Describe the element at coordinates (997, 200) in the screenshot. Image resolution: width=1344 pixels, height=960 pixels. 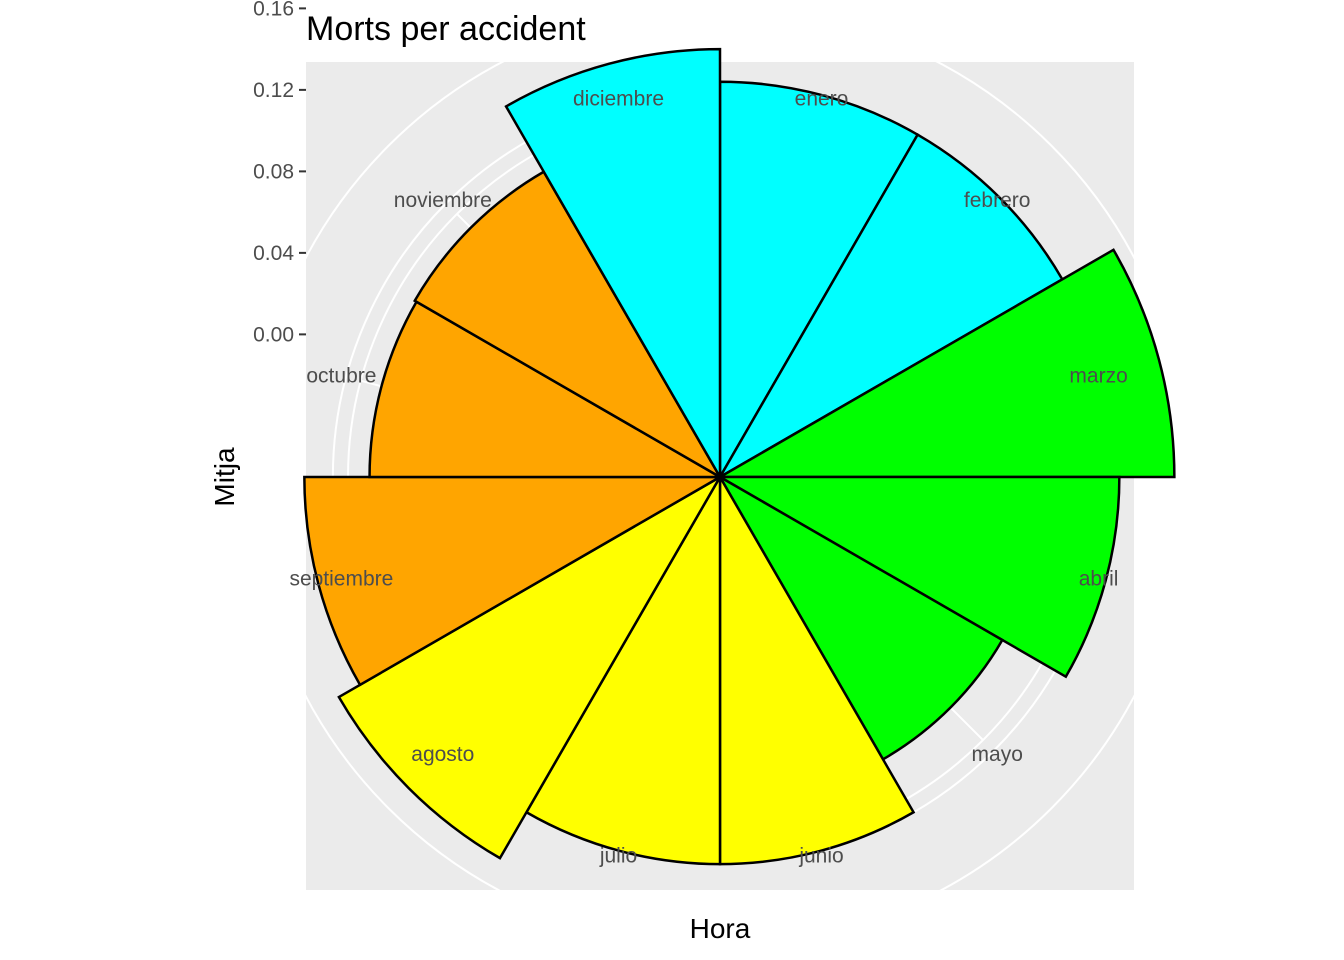
I see `month-label-febrero: febrero` at that location.